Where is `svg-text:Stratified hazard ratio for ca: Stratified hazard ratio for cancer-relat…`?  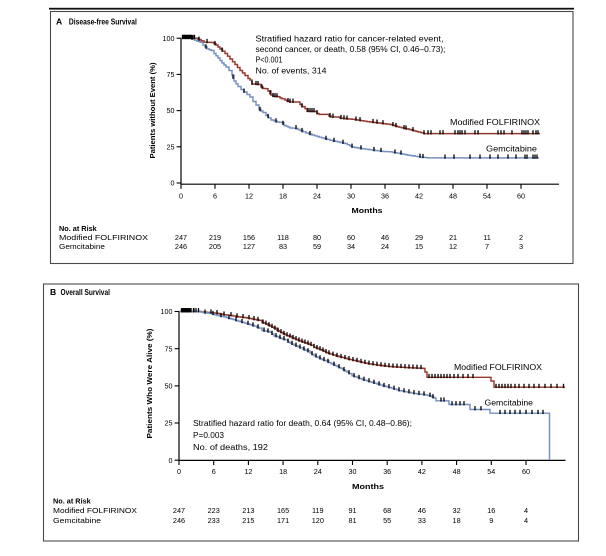
svg-text:Stratified hazard ratio for ca: Stratified hazard ratio for cancer-relat… is located at coordinates (350, 38).